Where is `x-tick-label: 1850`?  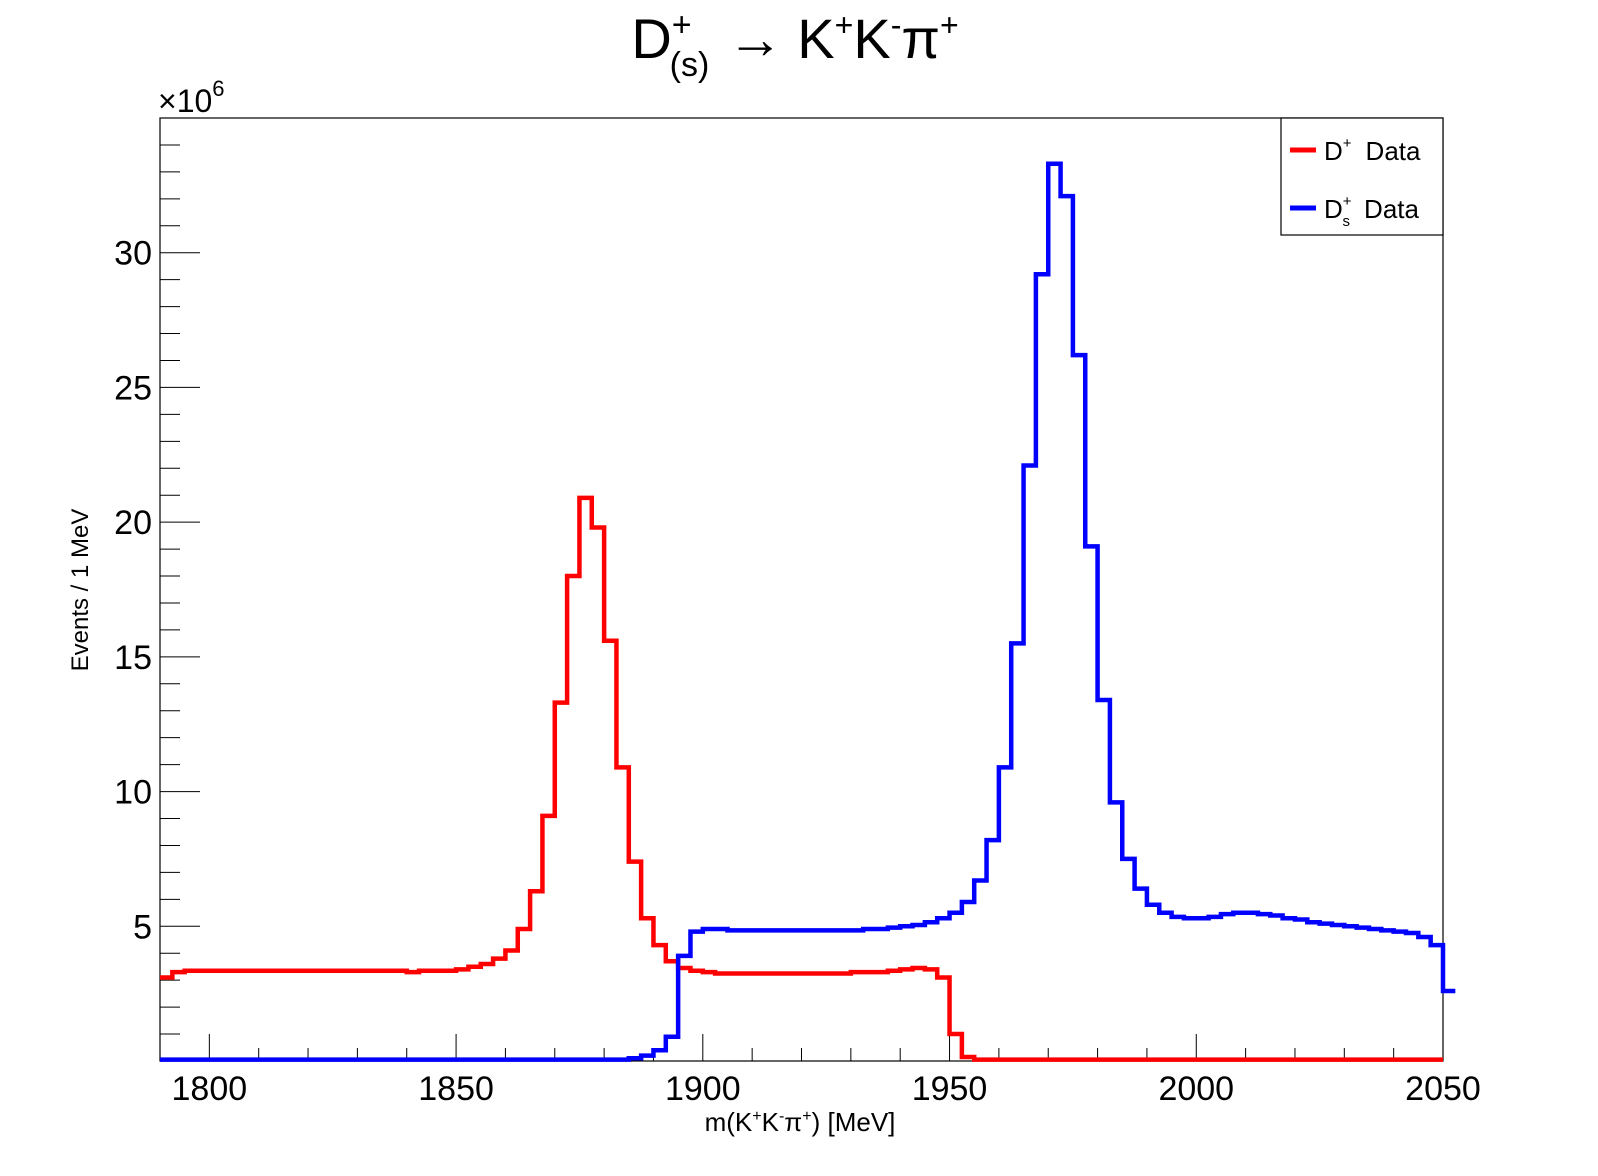 x-tick-label: 1850 is located at coordinates (456, 1089).